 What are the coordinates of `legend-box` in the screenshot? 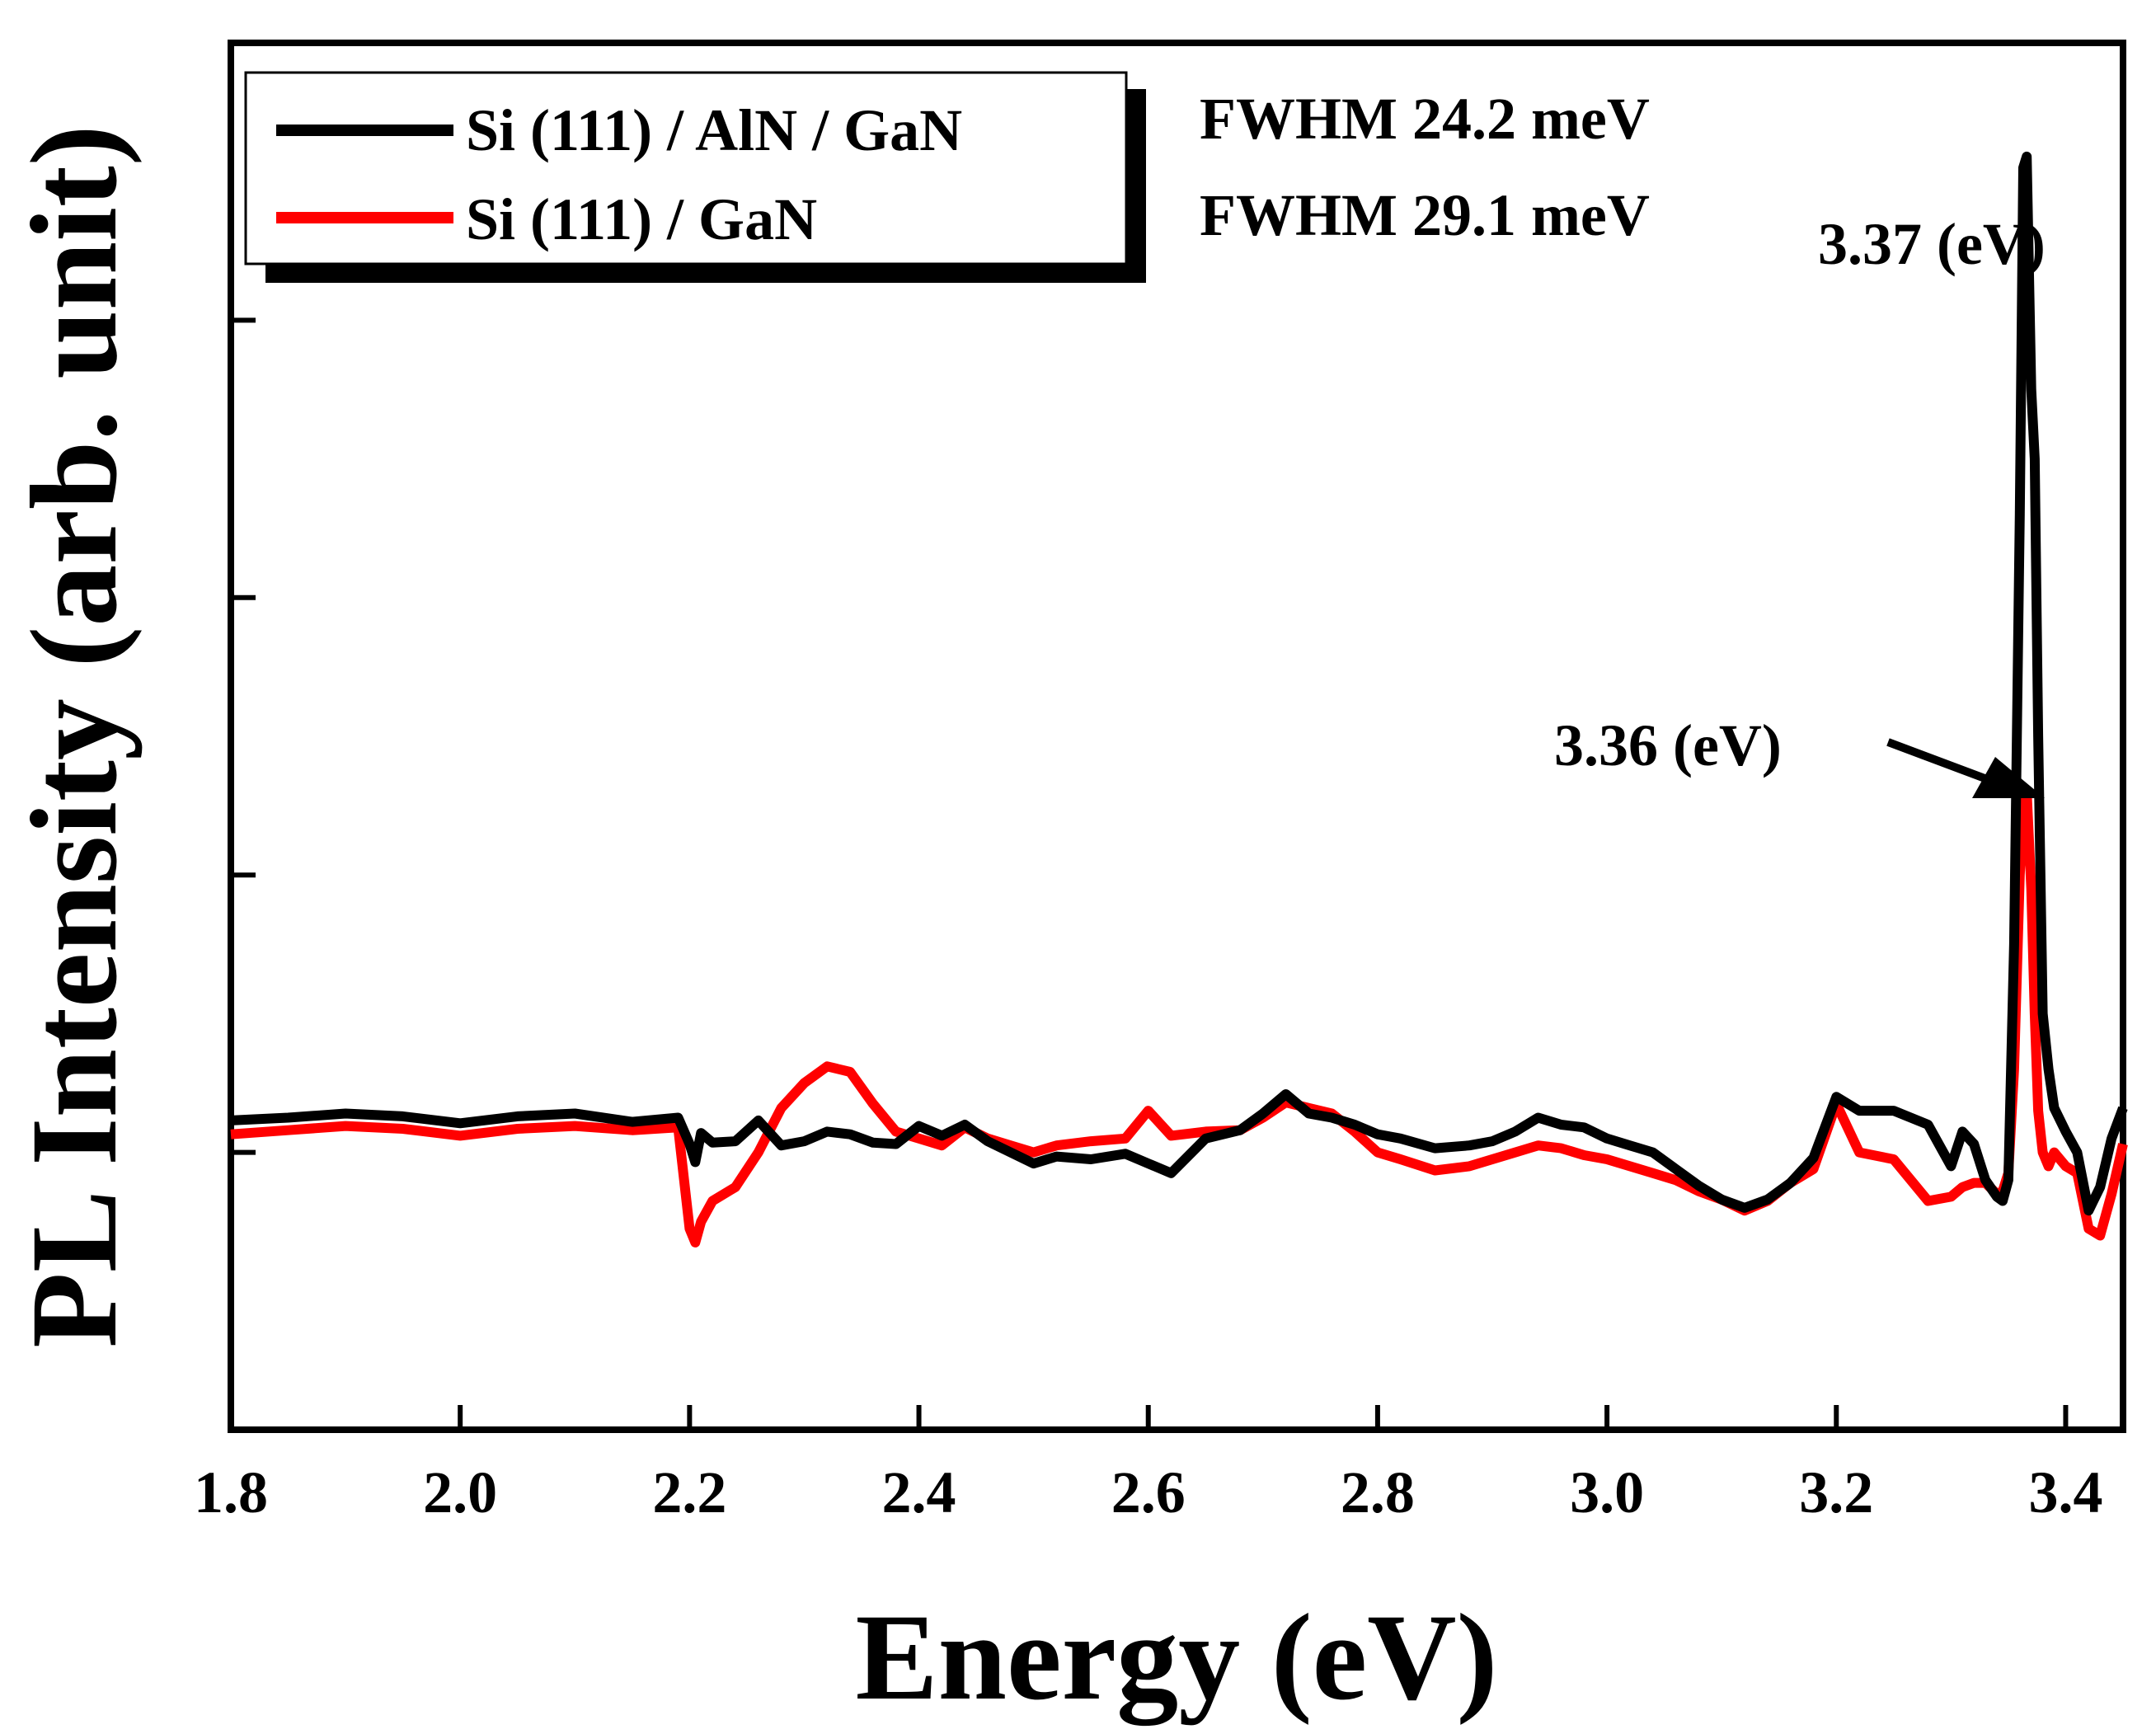 It's located at (686, 168).